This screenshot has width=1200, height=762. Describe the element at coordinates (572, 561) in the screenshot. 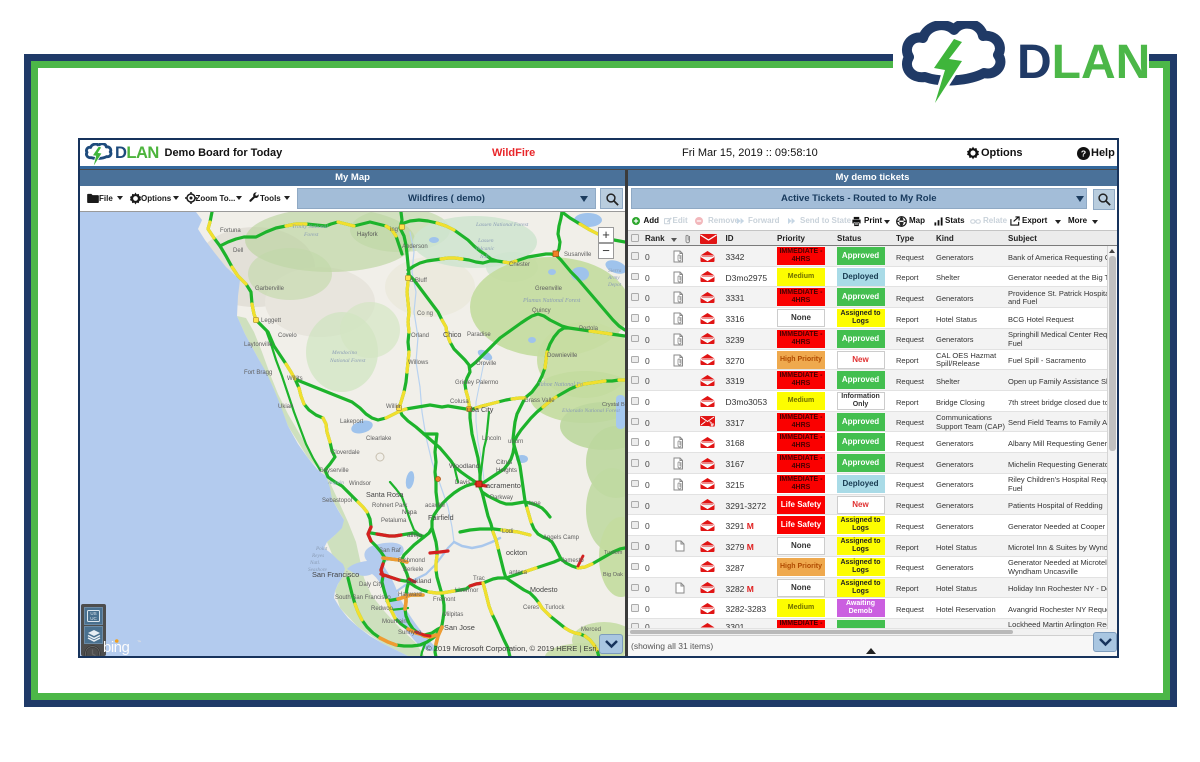

I see `svg-text: Jamesto` at that location.